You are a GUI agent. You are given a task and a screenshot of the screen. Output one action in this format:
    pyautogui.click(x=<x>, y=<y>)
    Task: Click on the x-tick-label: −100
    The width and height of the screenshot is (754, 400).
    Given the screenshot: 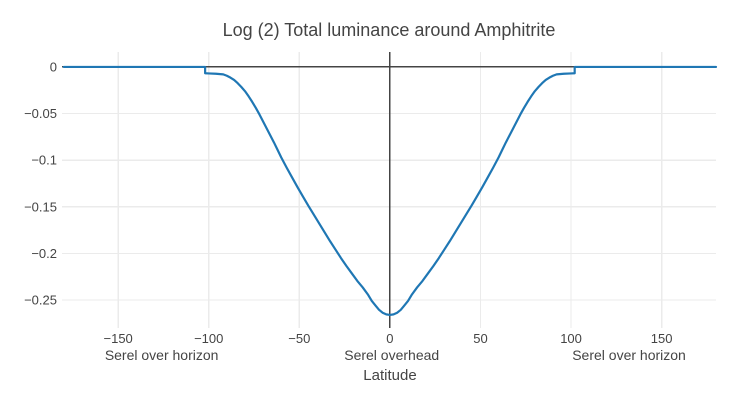 What is the action you would take?
    pyautogui.click(x=208, y=338)
    